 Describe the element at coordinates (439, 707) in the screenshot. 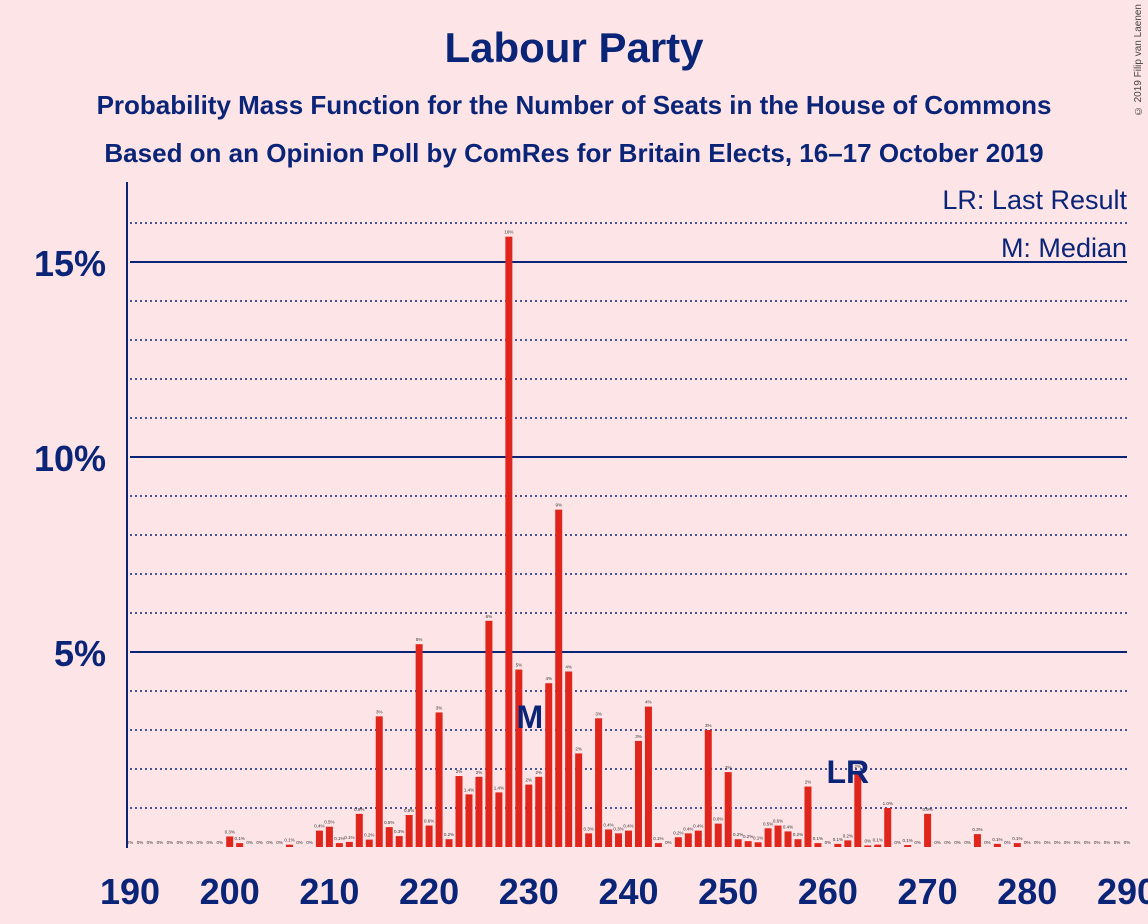

I see `bar-value-label: 3%` at that location.